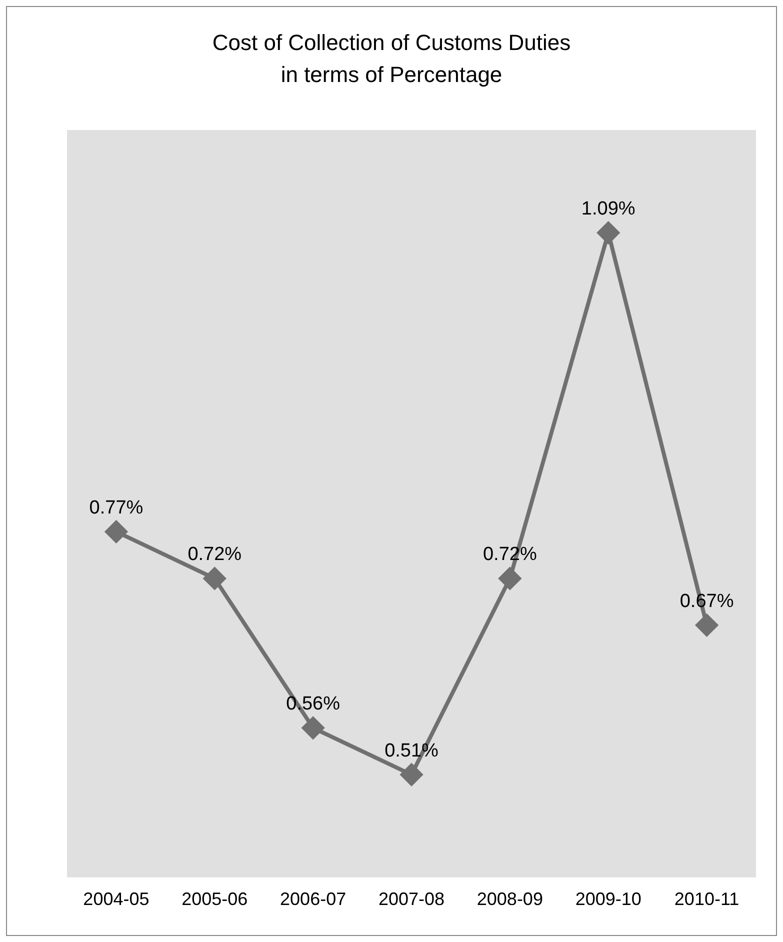 The height and width of the screenshot is (942, 783). Describe the element at coordinates (313, 704) in the screenshot. I see `data-label: 0.56%` at that location.